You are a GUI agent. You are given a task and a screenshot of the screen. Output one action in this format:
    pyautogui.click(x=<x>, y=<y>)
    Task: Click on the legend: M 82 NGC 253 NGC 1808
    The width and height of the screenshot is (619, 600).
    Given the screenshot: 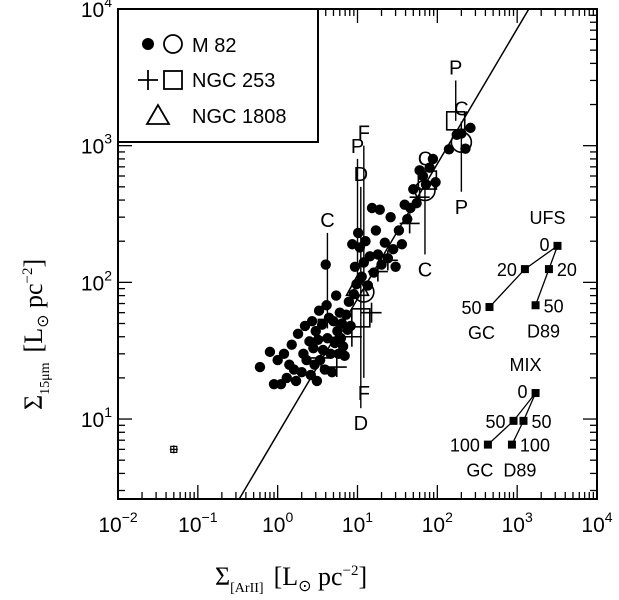 What is the action you would take?
    pyautogui.click(x=218, y=75)
    